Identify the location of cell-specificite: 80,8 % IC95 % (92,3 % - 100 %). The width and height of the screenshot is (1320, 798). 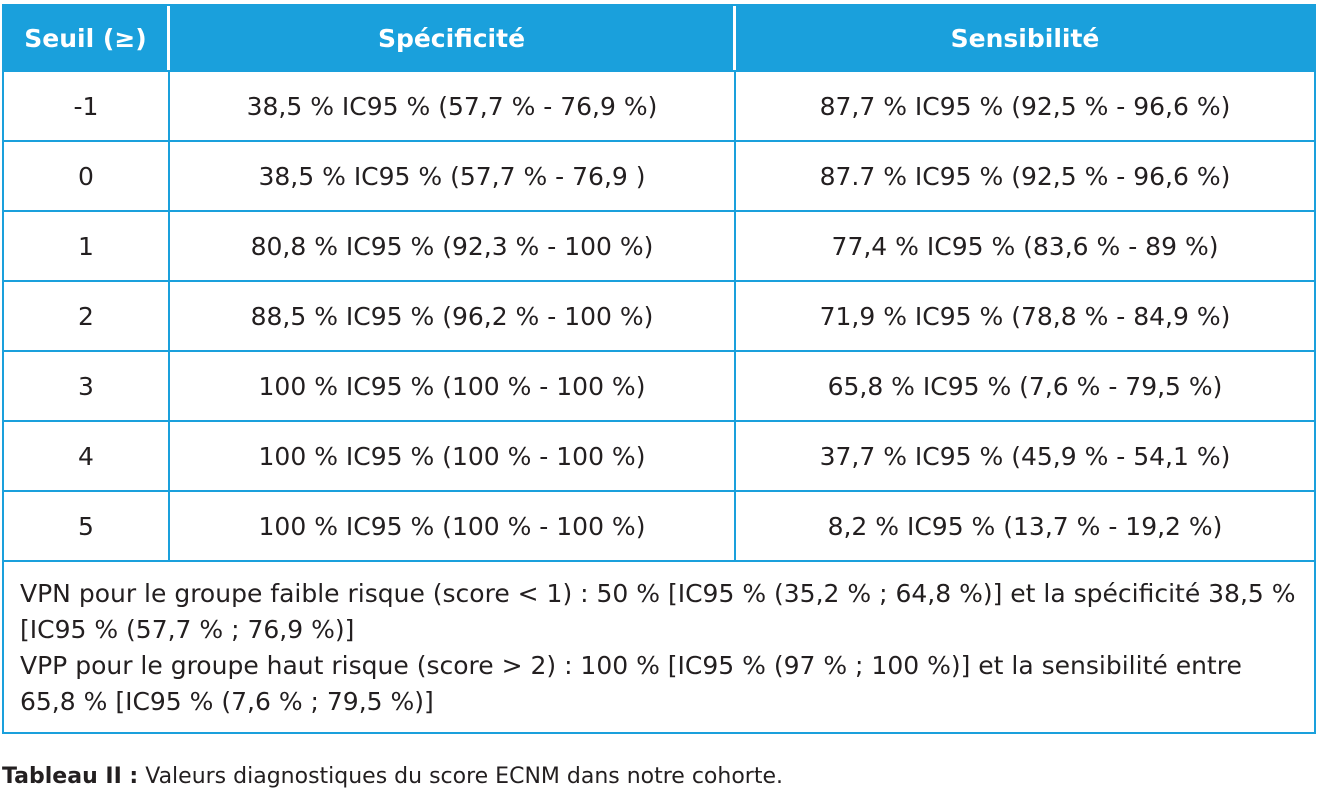
(453, 246).